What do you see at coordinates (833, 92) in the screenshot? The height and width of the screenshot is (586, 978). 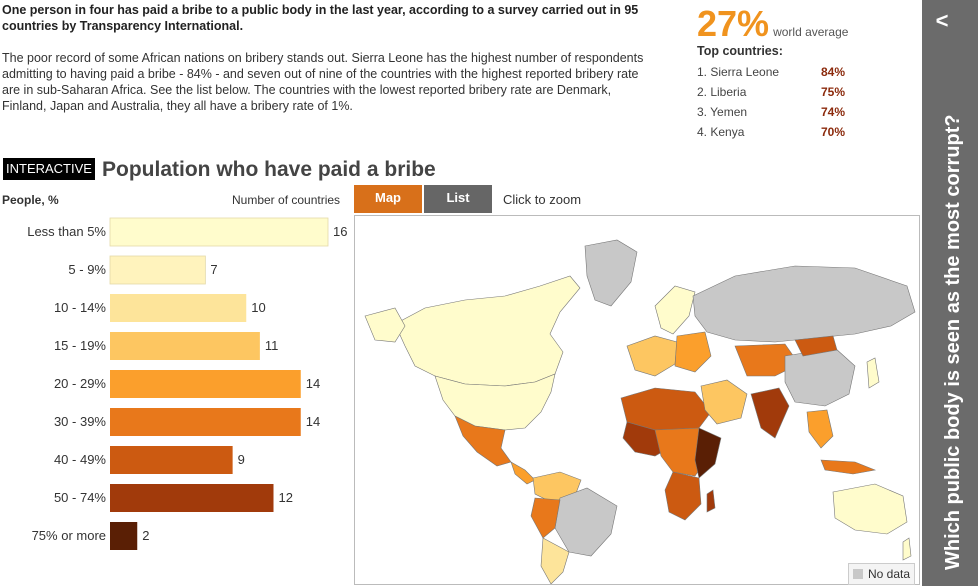 I see `top-country-value: 75%` at bounding box center [833, 92].